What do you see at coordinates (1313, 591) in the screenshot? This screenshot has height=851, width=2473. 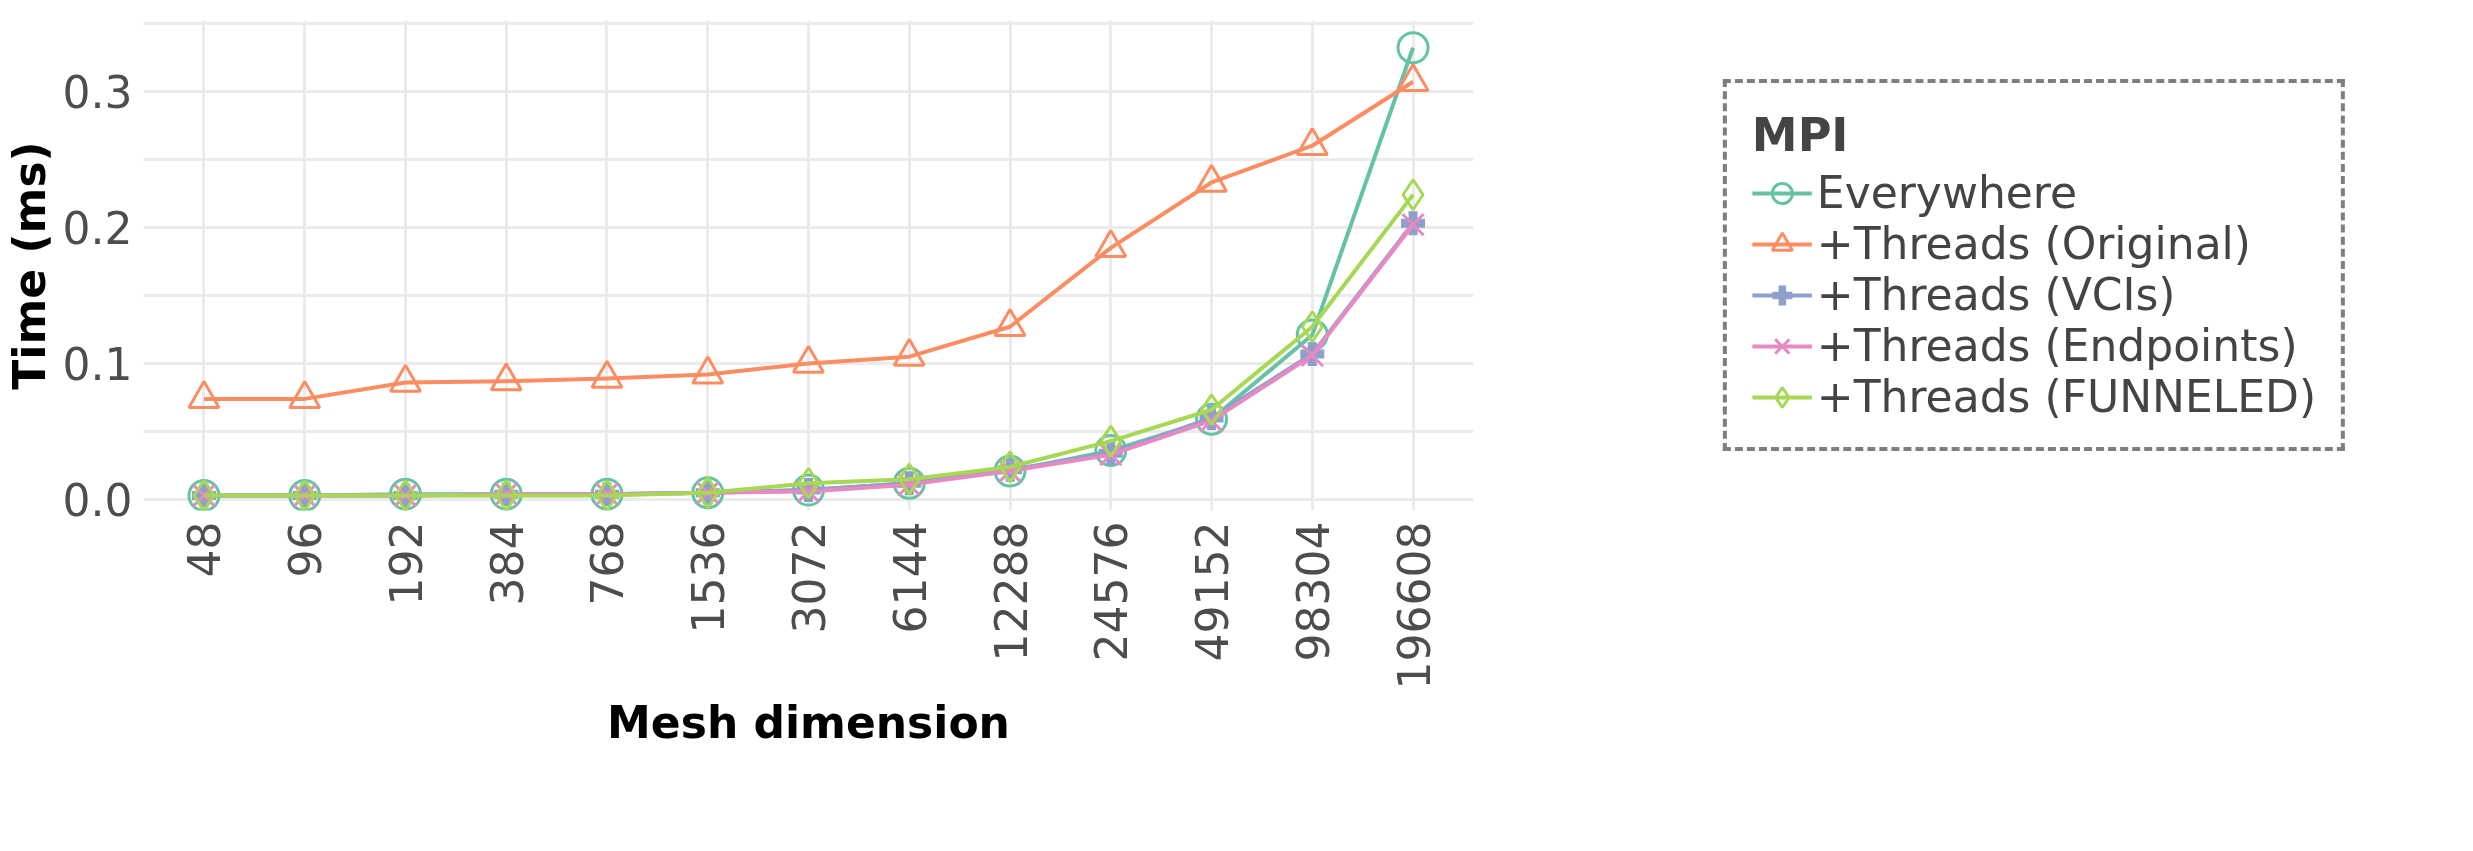 I see `x-tick-label: 98304` at bounding box center [1313, 591].